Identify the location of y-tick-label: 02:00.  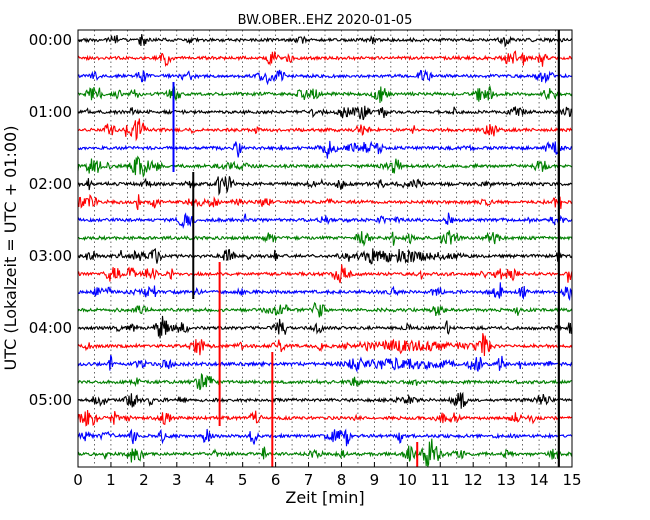
(50, 184).